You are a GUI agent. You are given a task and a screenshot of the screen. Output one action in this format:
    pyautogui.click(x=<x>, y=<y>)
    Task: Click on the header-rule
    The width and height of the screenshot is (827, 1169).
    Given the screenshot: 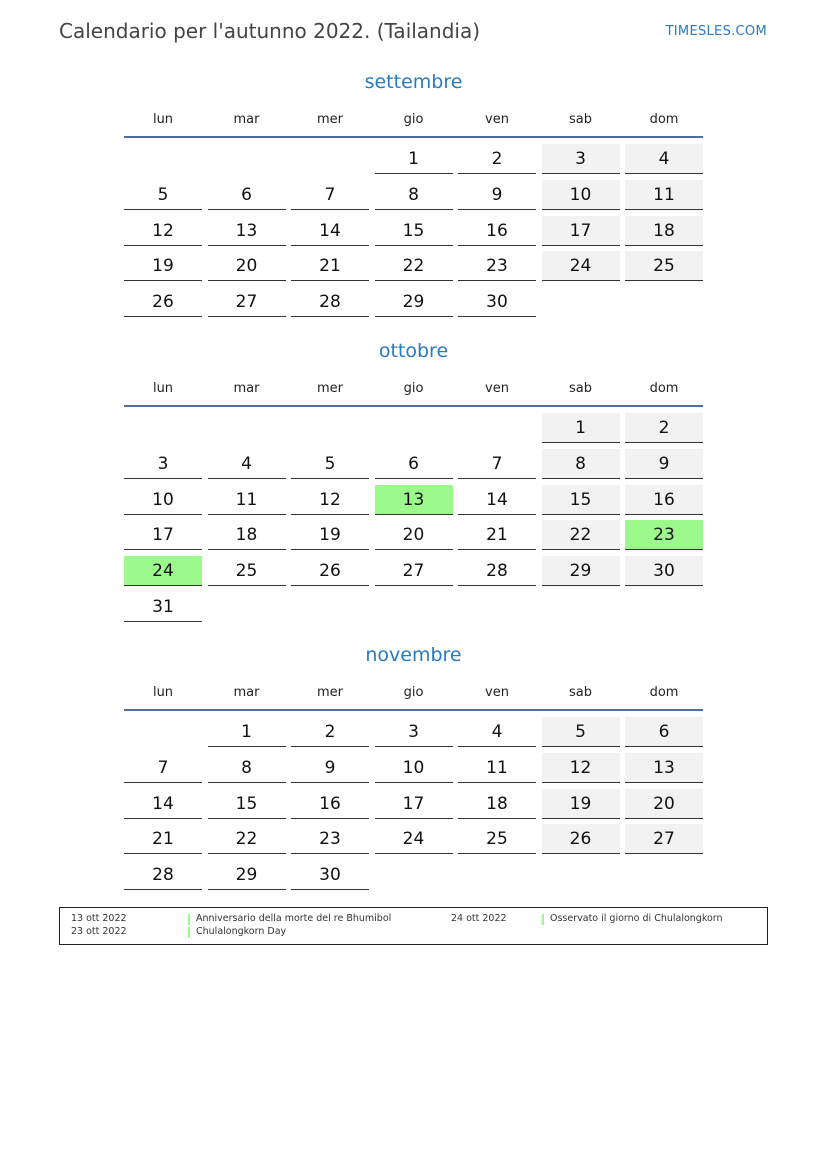 What is the action you would take?
    pyautogui.click(x=413, y=406)
    